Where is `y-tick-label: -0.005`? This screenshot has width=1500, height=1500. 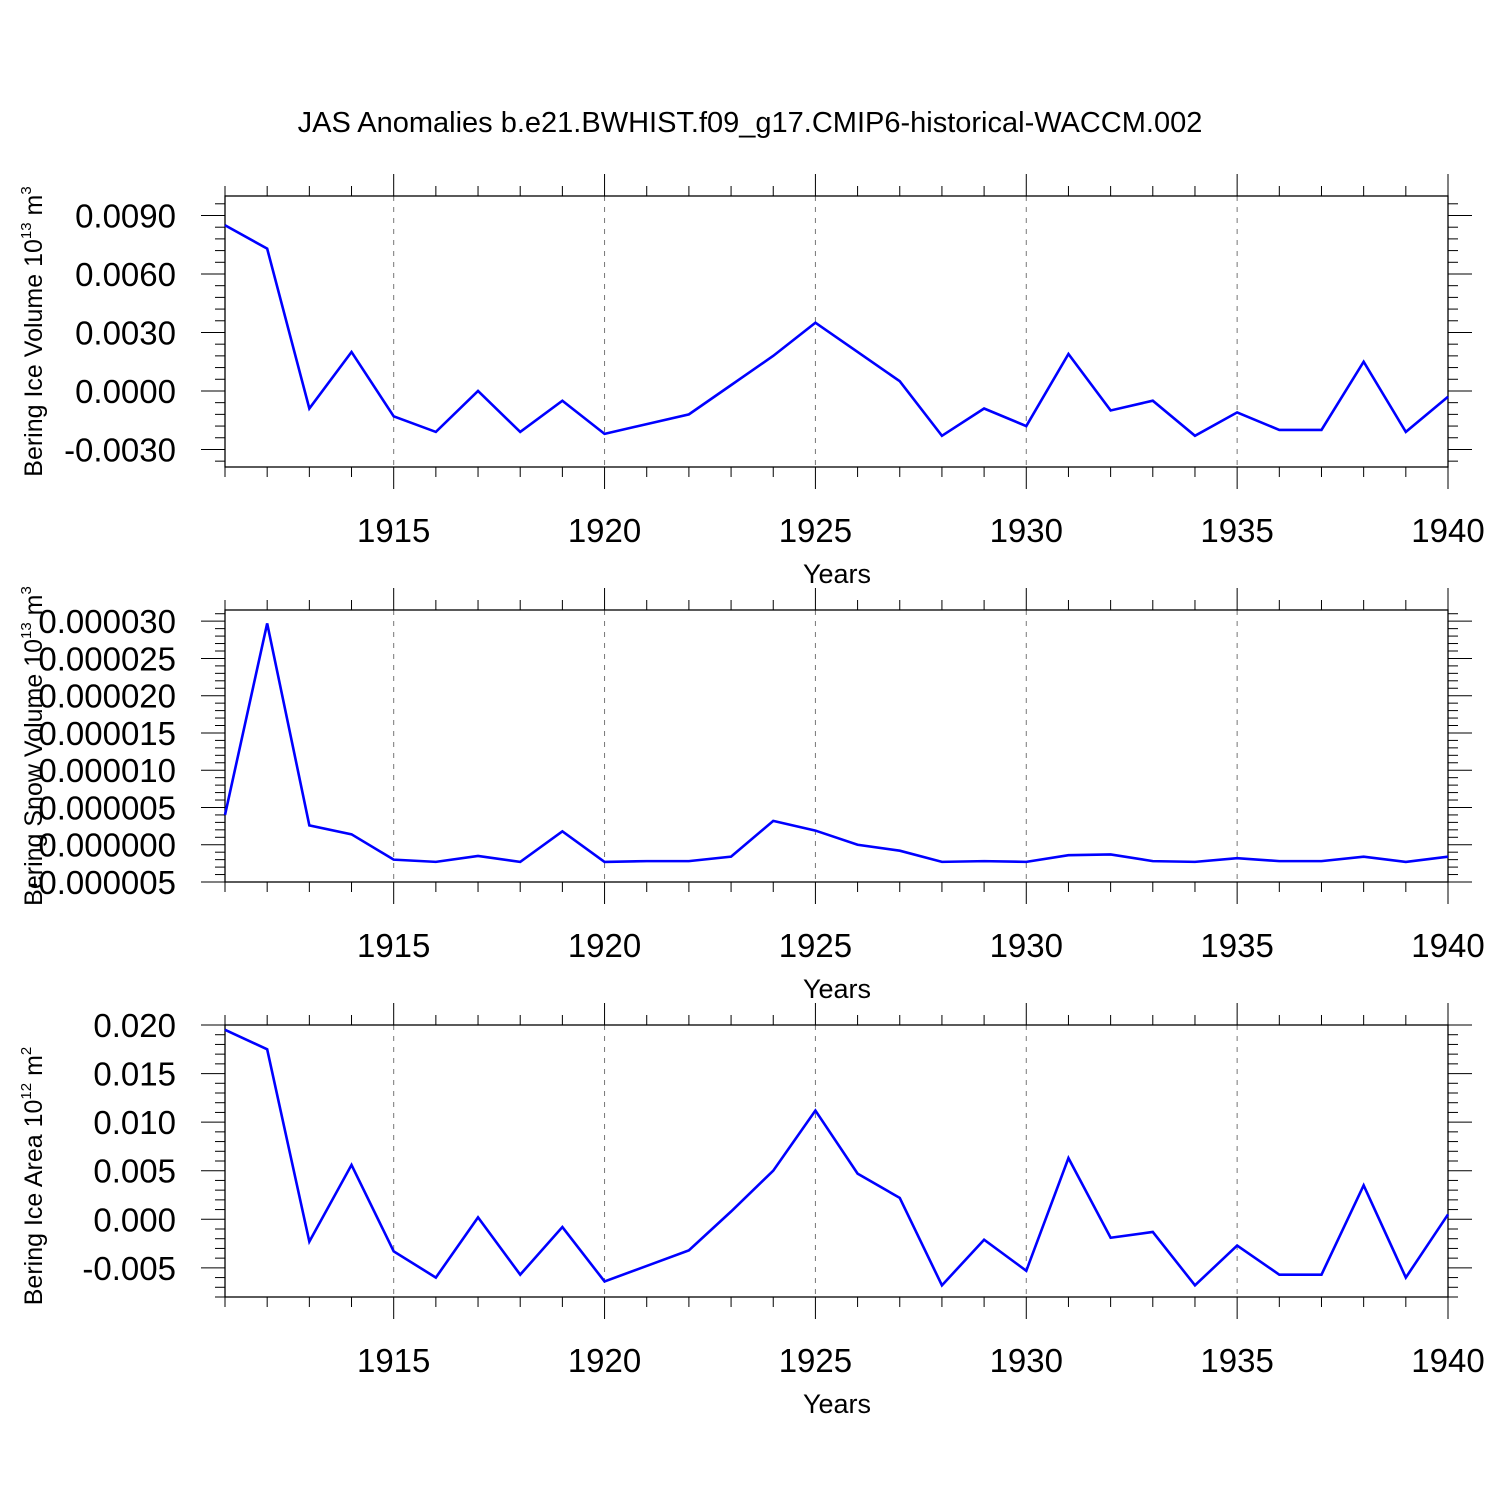
y-tick-label: -0.005 is located at coordinates (129, 1268).